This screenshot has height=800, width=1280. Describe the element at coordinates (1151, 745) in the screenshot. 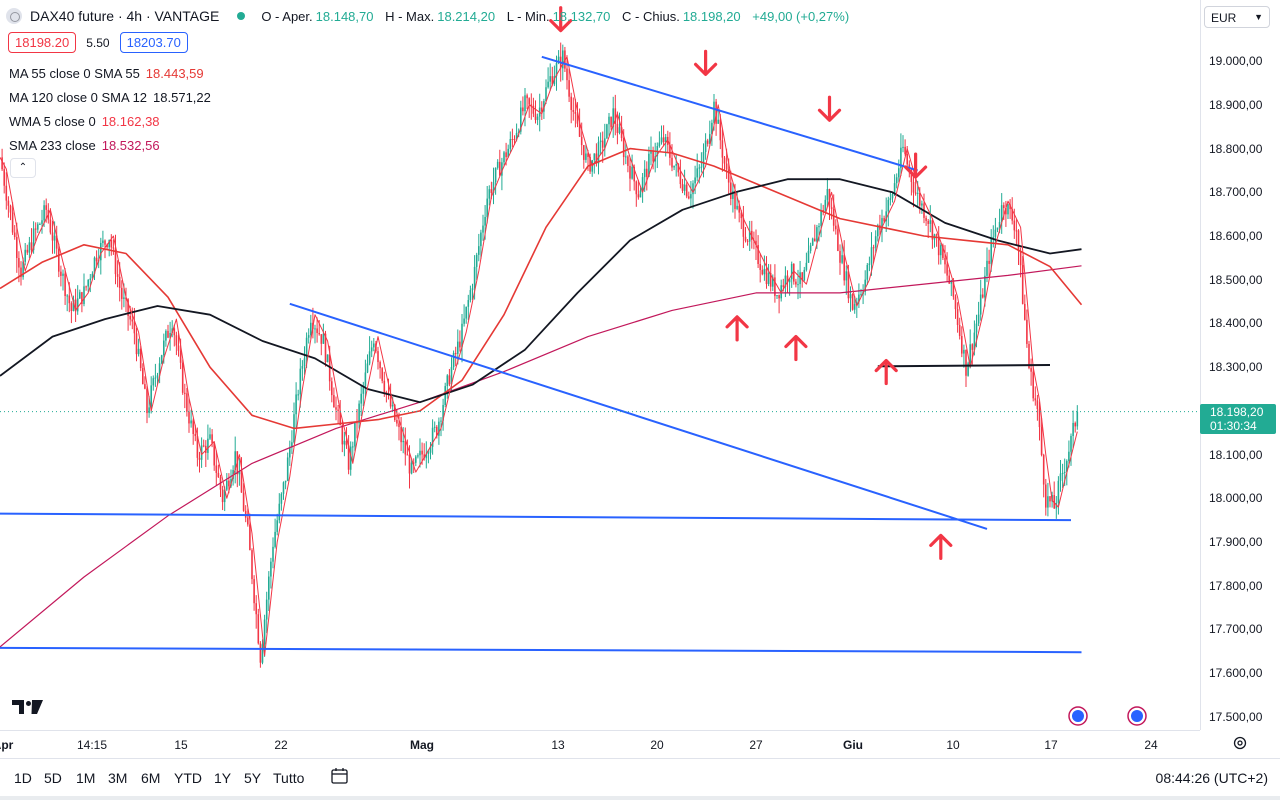

I see `time-tick-label: 24` at that location.